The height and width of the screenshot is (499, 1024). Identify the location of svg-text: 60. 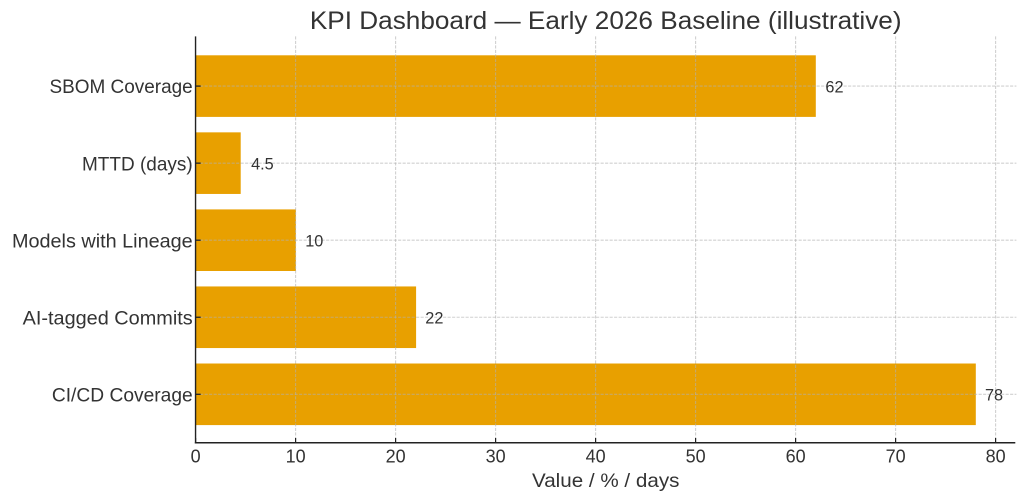
(796, 457).